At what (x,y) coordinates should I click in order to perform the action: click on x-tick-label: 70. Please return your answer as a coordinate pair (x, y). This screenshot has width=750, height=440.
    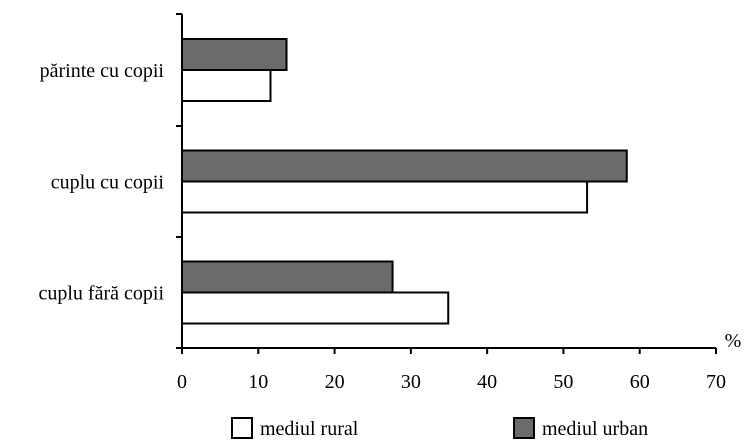
    Looking at the image, I should click on (716, 382).